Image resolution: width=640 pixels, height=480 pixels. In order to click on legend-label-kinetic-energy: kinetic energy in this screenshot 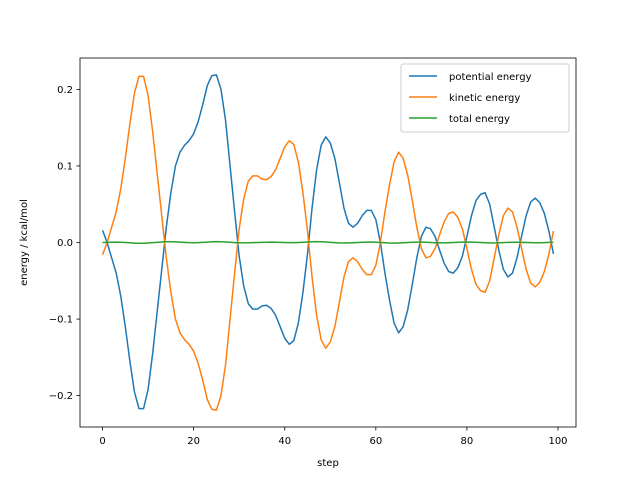, I will do `click(484, 98)`.